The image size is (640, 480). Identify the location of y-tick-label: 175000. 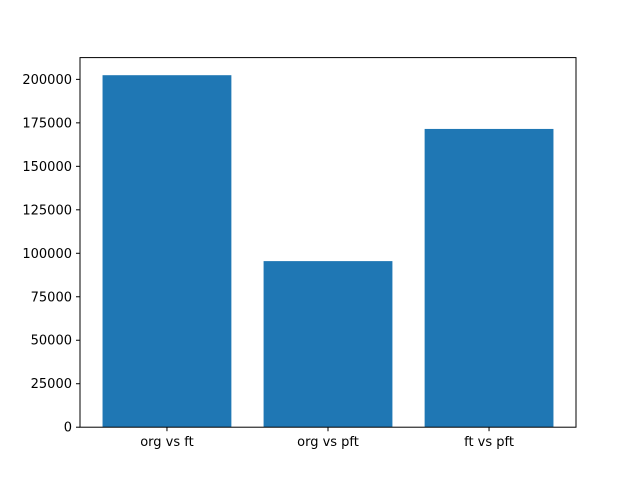
(47, 123).